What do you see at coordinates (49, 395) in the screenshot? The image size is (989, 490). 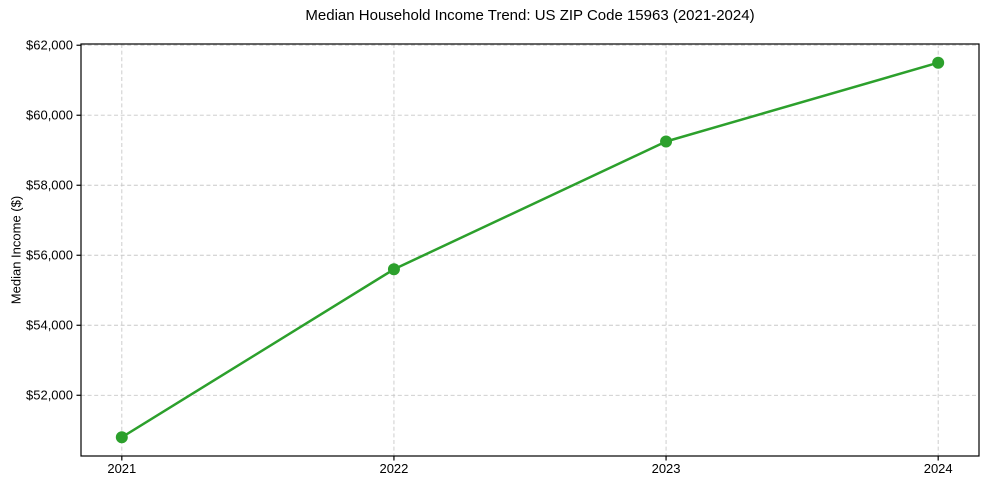 I see `y-tick-label: $52,000` at bounding box center [49, 395].